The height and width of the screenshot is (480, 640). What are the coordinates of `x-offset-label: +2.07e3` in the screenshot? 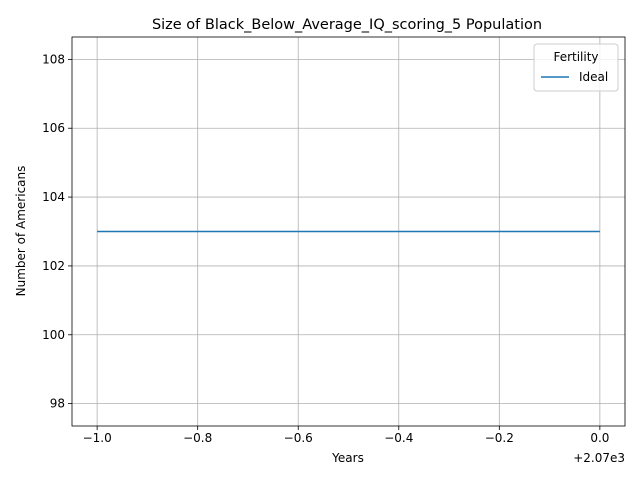 It's located at (599, 458).